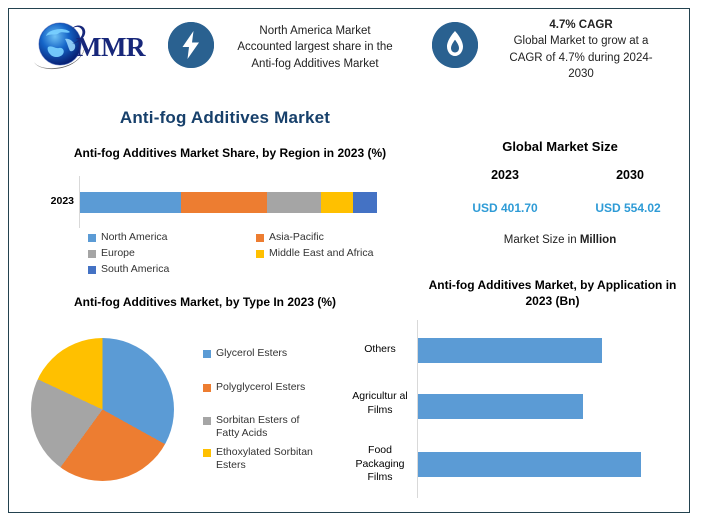  I want to click on legend-item-glycerol-esters: Glycerol Esters, so click(270, 353).